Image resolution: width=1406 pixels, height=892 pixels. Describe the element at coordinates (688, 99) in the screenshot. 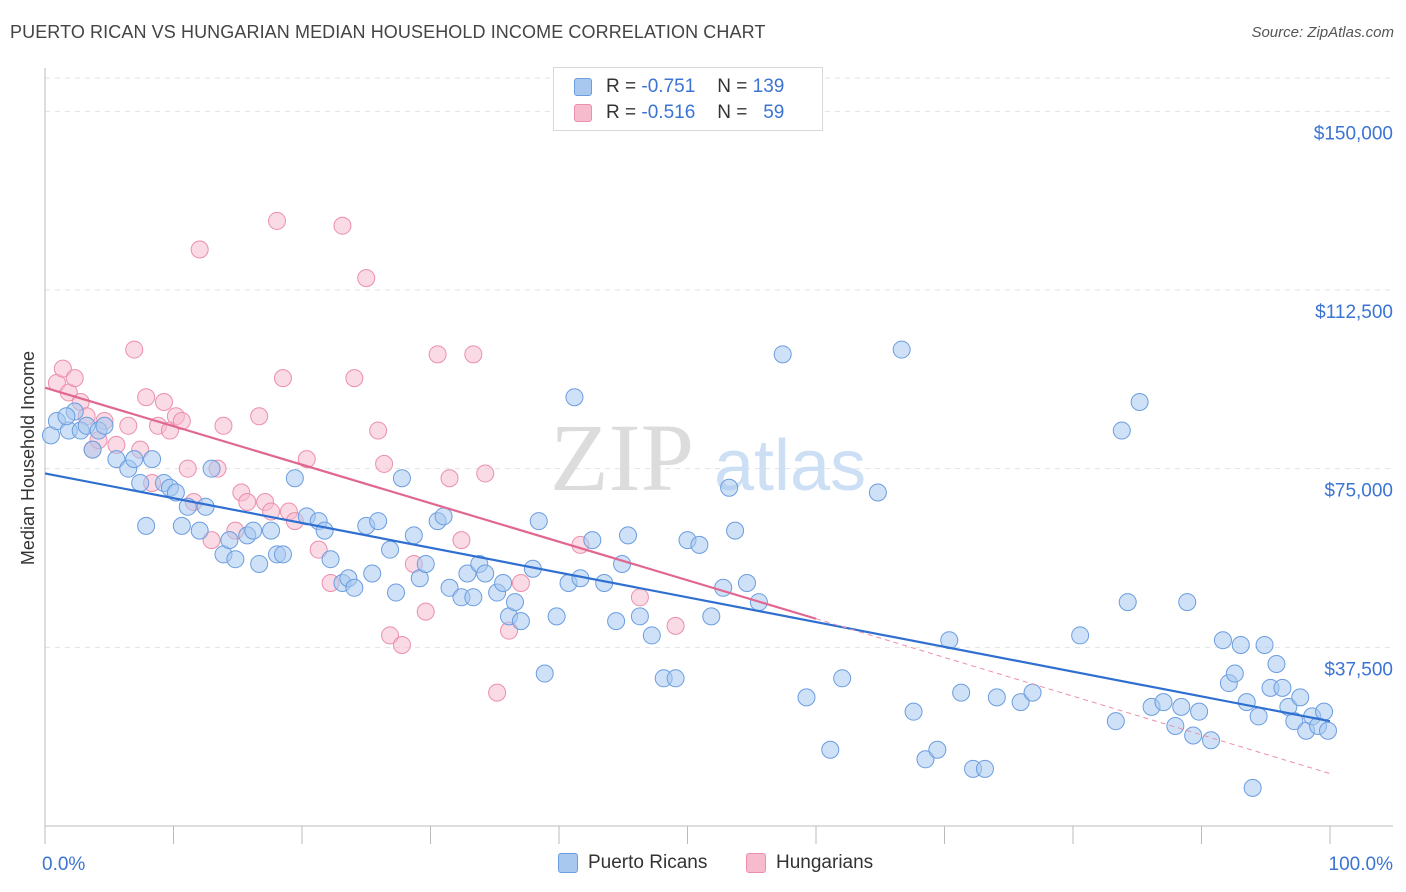

I see `legend: R = -0.751 N = 139 R = -0.516 N = 59` at that location.